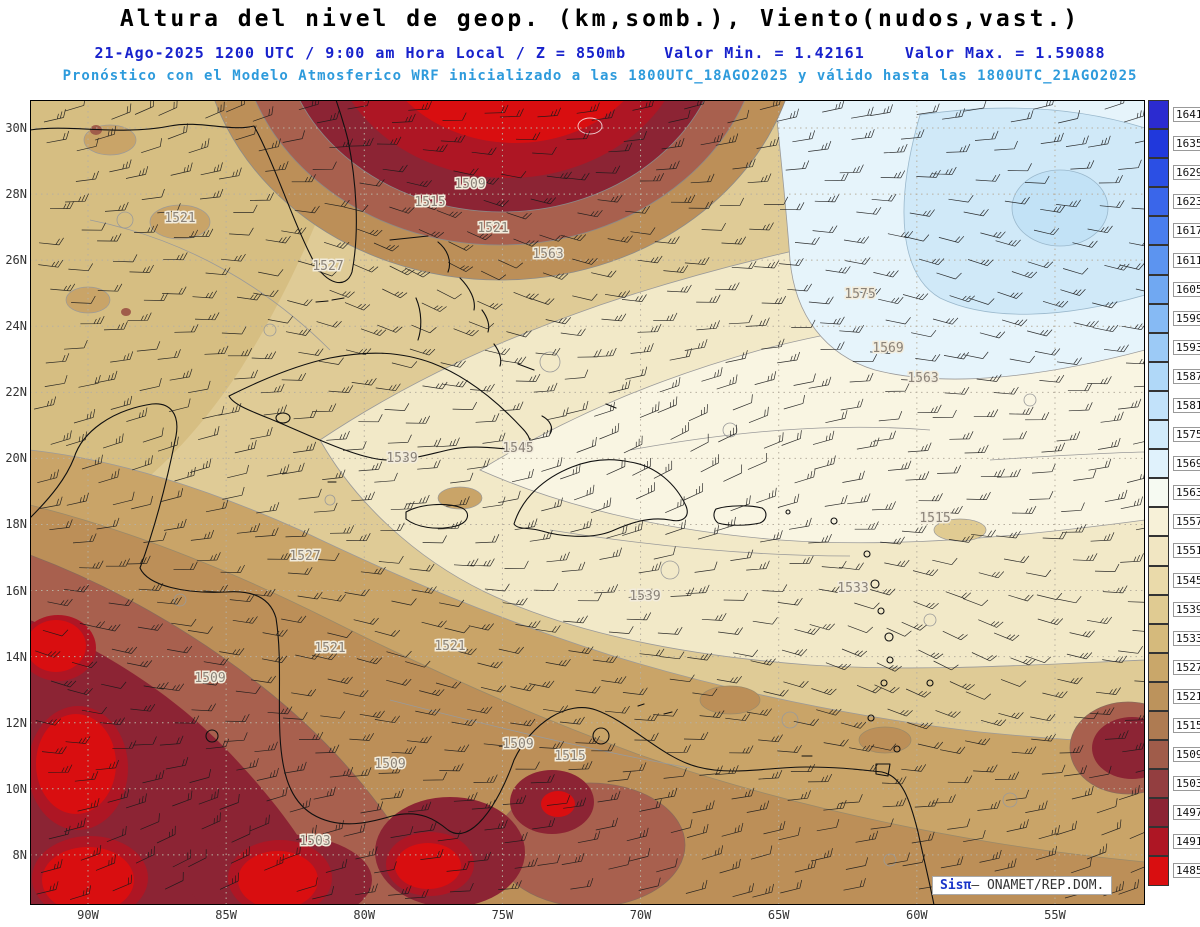 Image resolution: width=1200 pixels, height=927 pixels. I want to click on lon-tick-label: 80W, so click(364, 915).